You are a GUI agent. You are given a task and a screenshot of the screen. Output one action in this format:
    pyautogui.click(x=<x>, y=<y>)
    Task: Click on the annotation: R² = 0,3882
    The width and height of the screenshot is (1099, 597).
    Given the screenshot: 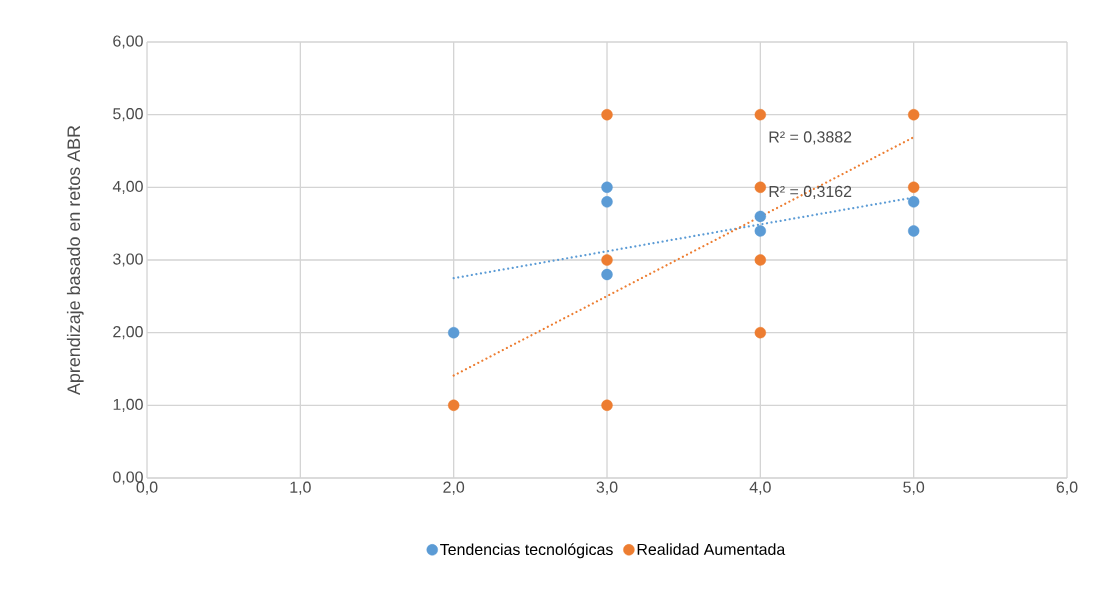 What is the action you would take?
    pyautogui.click(x=810, y=138)
    